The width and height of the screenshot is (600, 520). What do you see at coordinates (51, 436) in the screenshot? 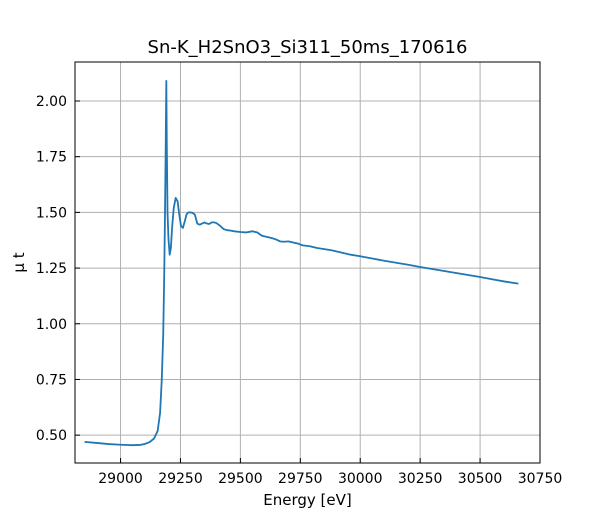
I see `y-tick-label: 0.50` at bounding box center [51, 436].